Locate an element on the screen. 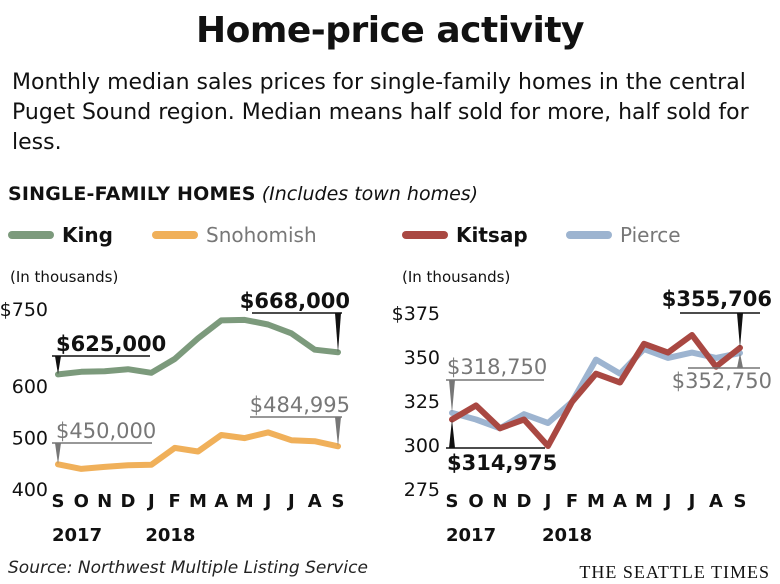  chart-2-year-label: 2018 is located at coordinates (567, 535).